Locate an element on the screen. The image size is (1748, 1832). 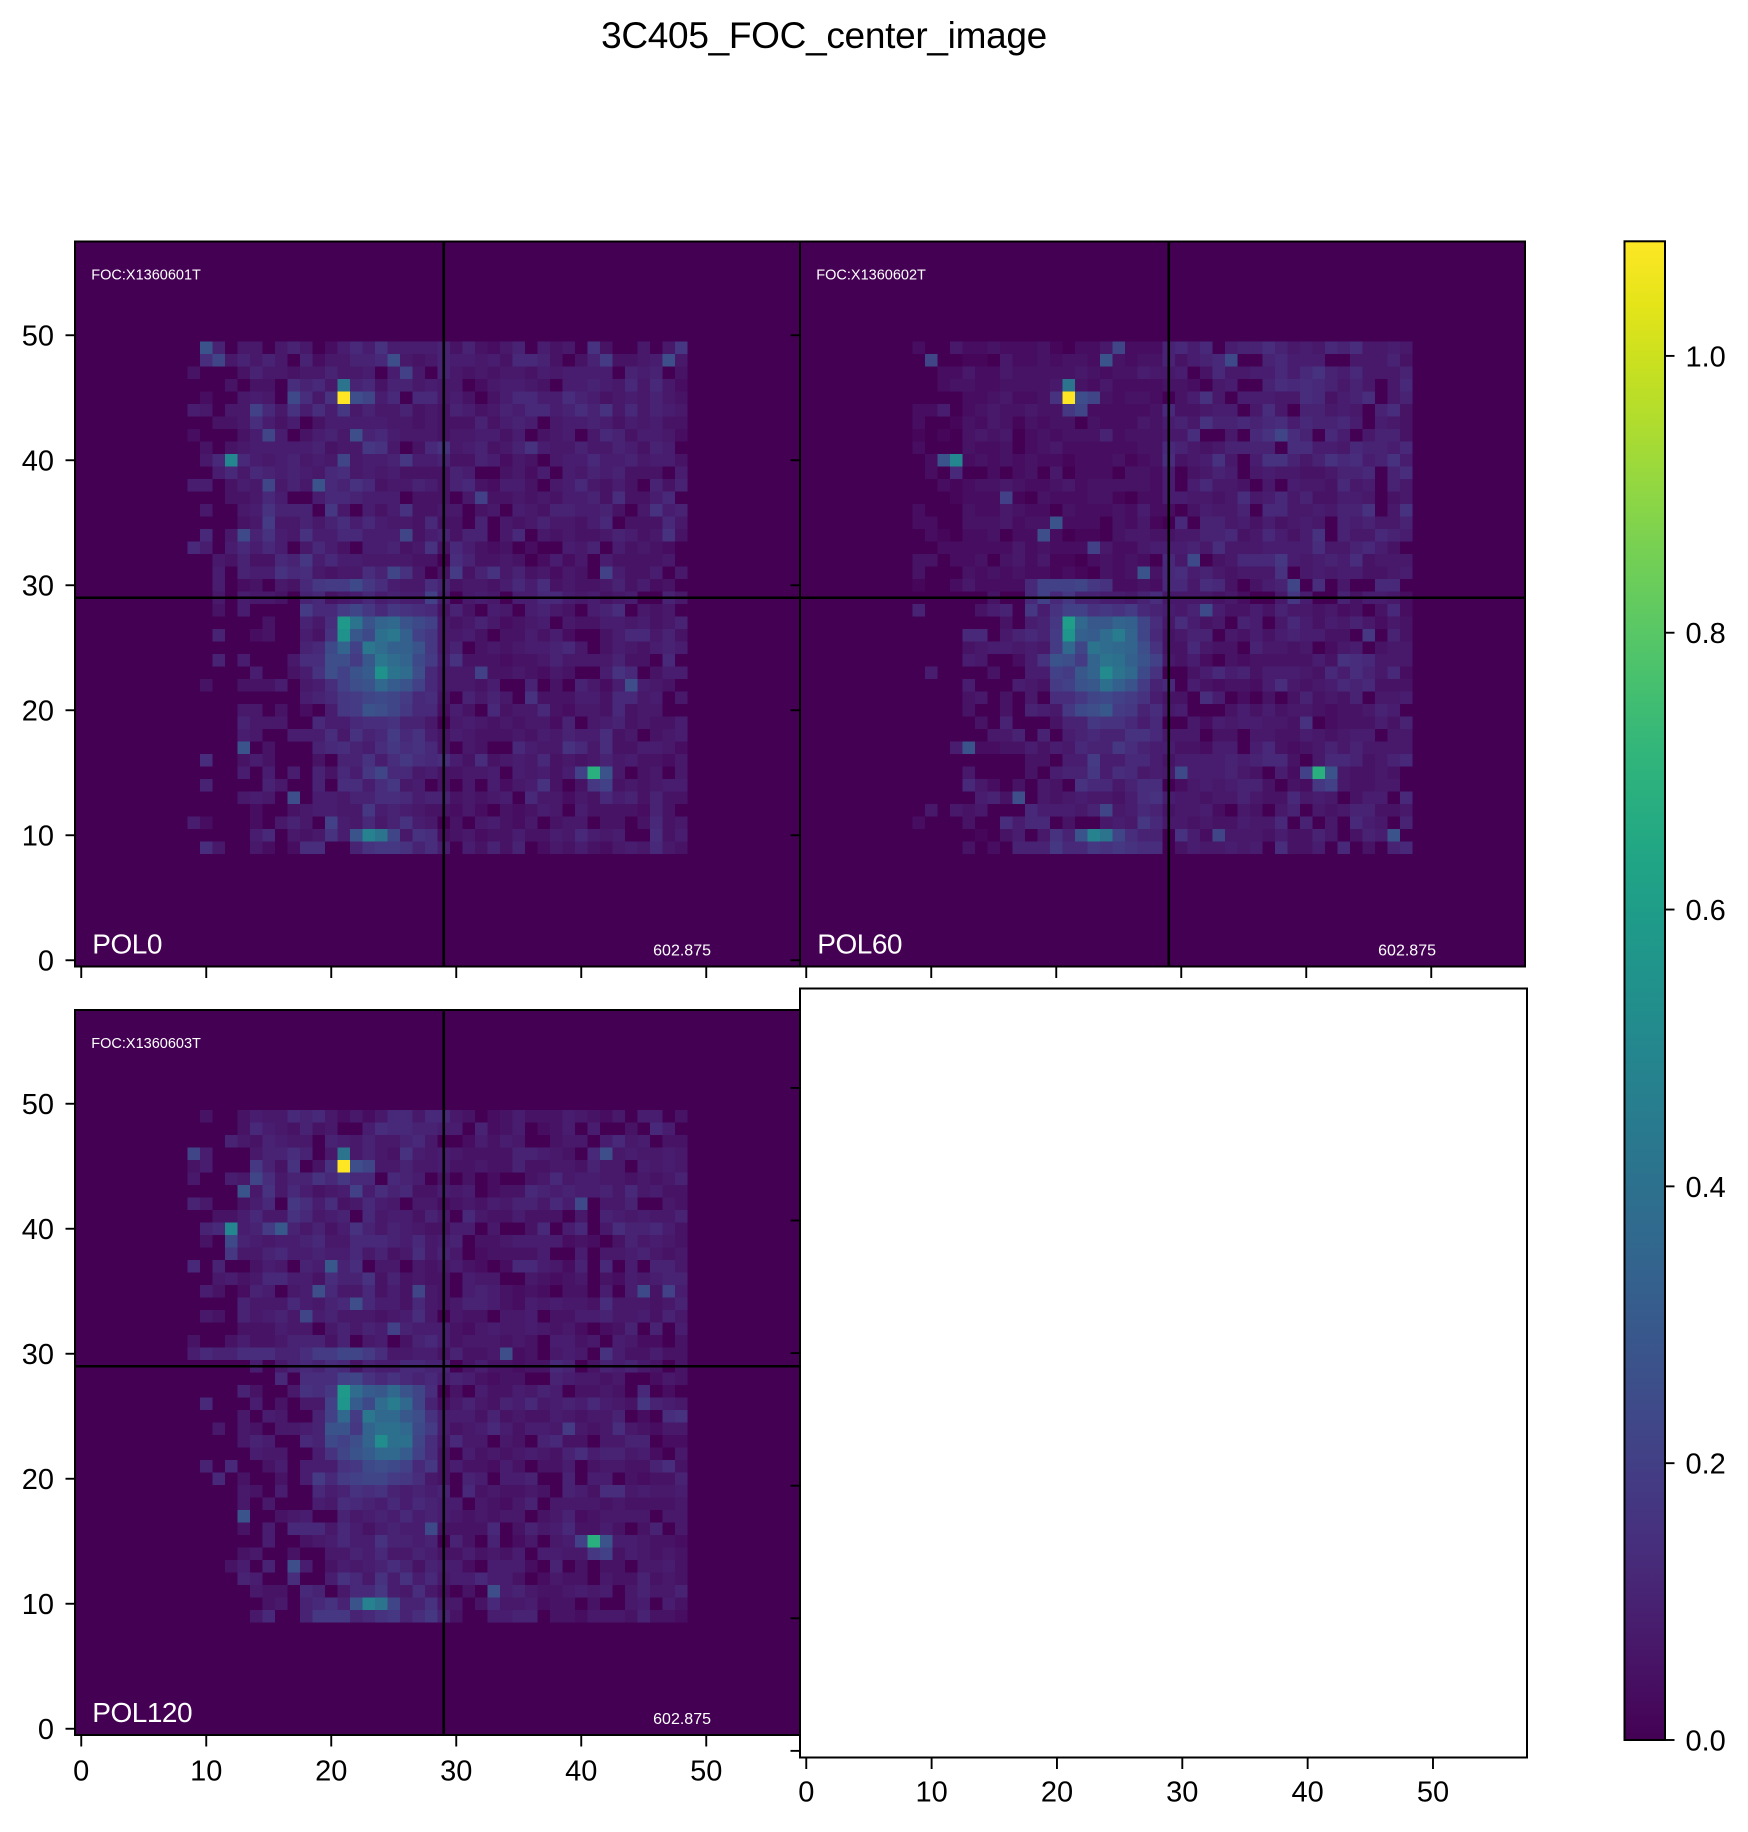
svg-text: POL60 is located at coordinates (859, 944).